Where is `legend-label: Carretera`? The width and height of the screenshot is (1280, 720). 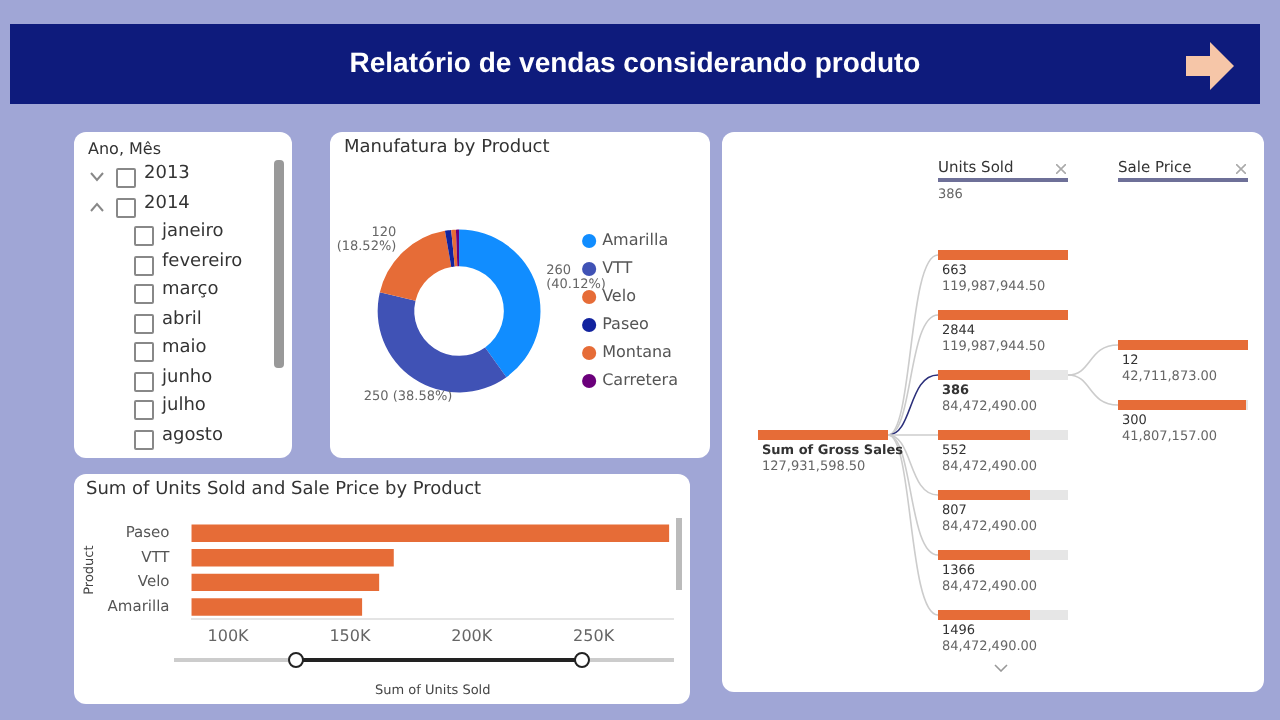 legend-label: Carretera is located at coordinates (640, 380).